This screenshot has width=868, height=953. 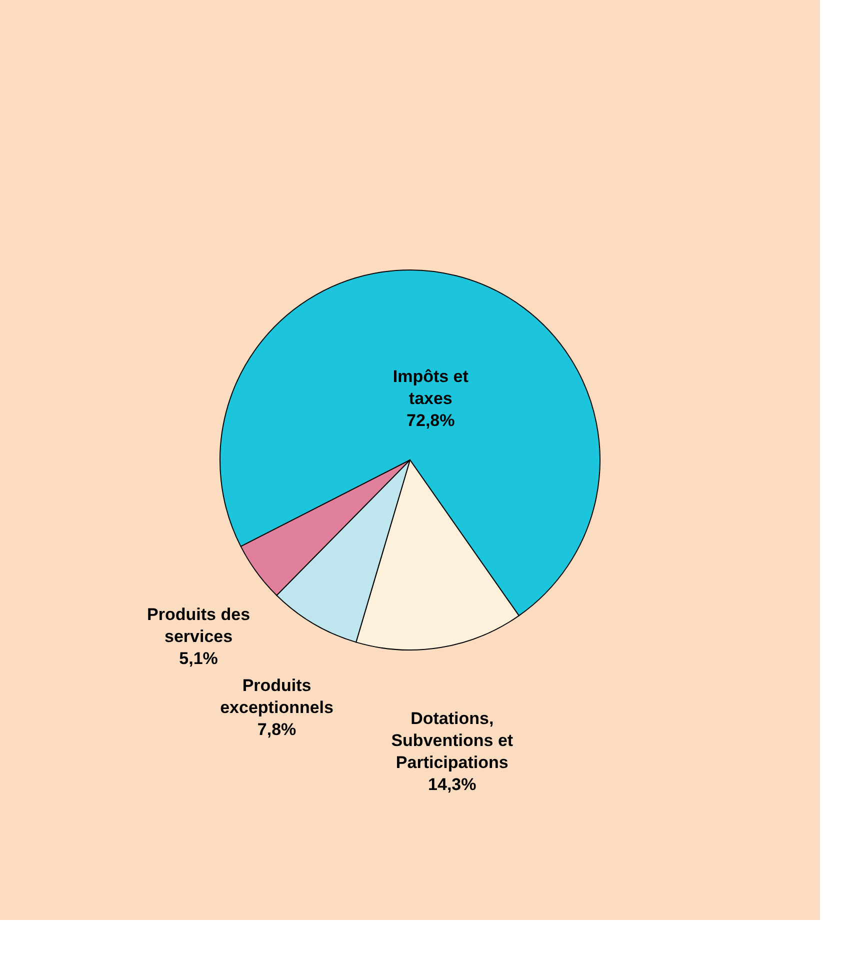 What do you see at coordinates (276, 729) in the screenshot?
I see `data-label: 7,8%` at bounding box center [276, 729].